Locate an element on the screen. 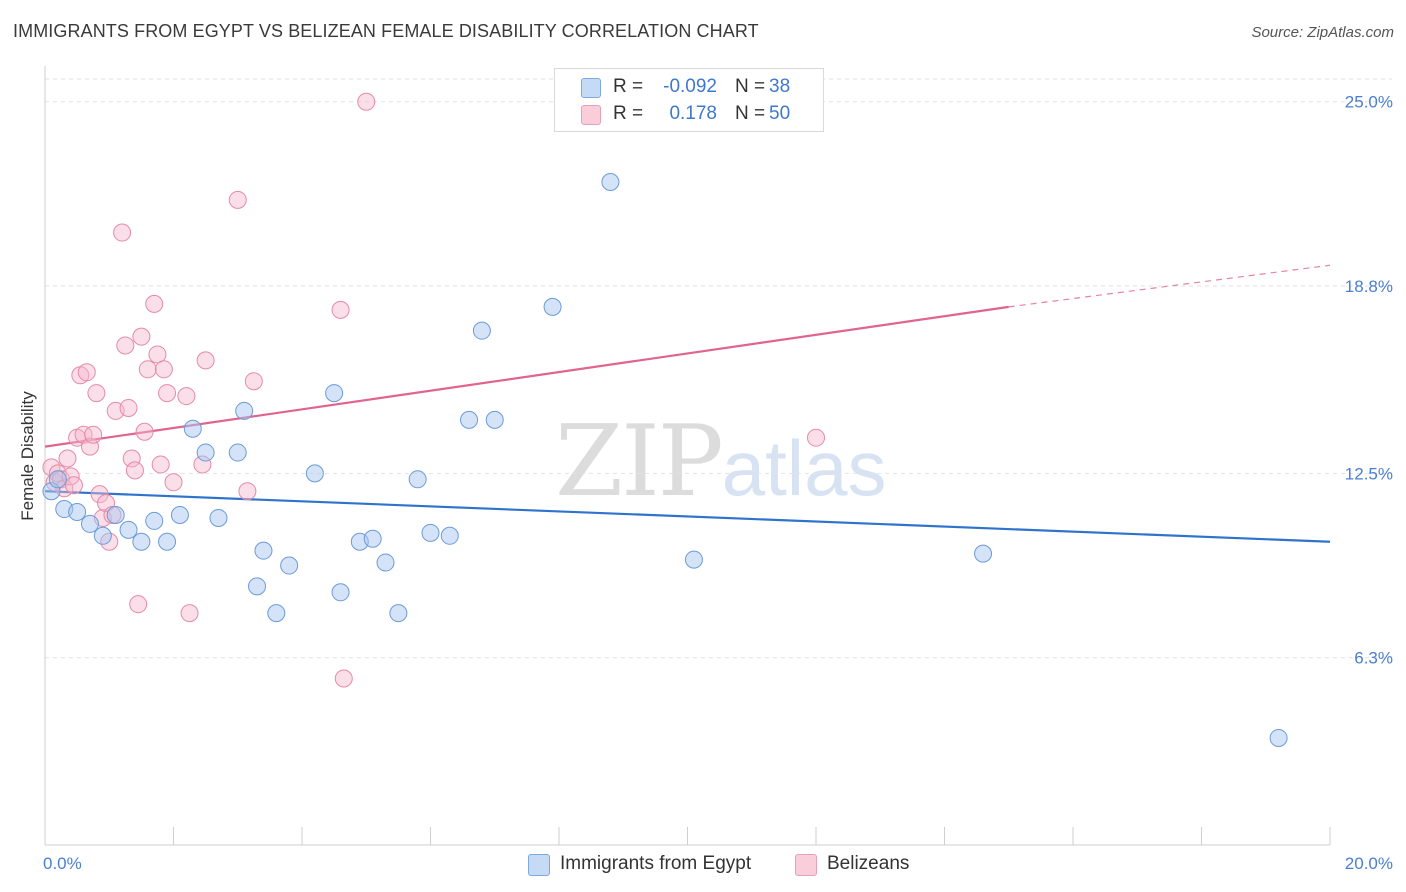  y-tick-label: 12.5% is located at coordinates (1369, 473).